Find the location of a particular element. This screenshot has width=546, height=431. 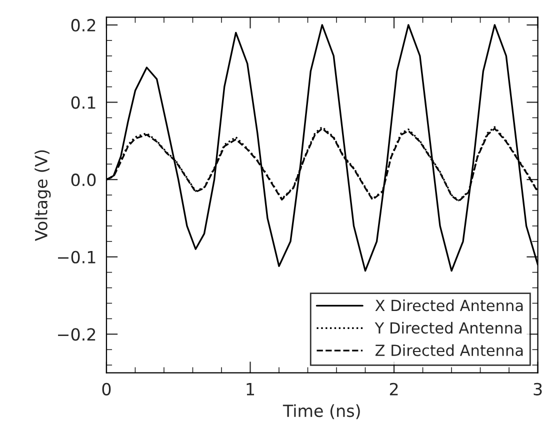

x-tick-label: 0 is located at coordinates (106, 389).